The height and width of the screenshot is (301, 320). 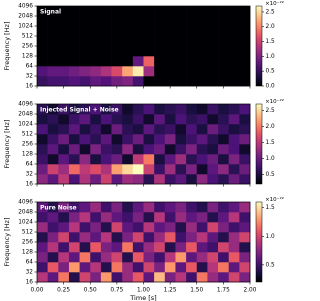 What do you see at coordinates (30, 67) in the screenshot?
I see `y-tick-label: 64` at bounding box center [30, 67].